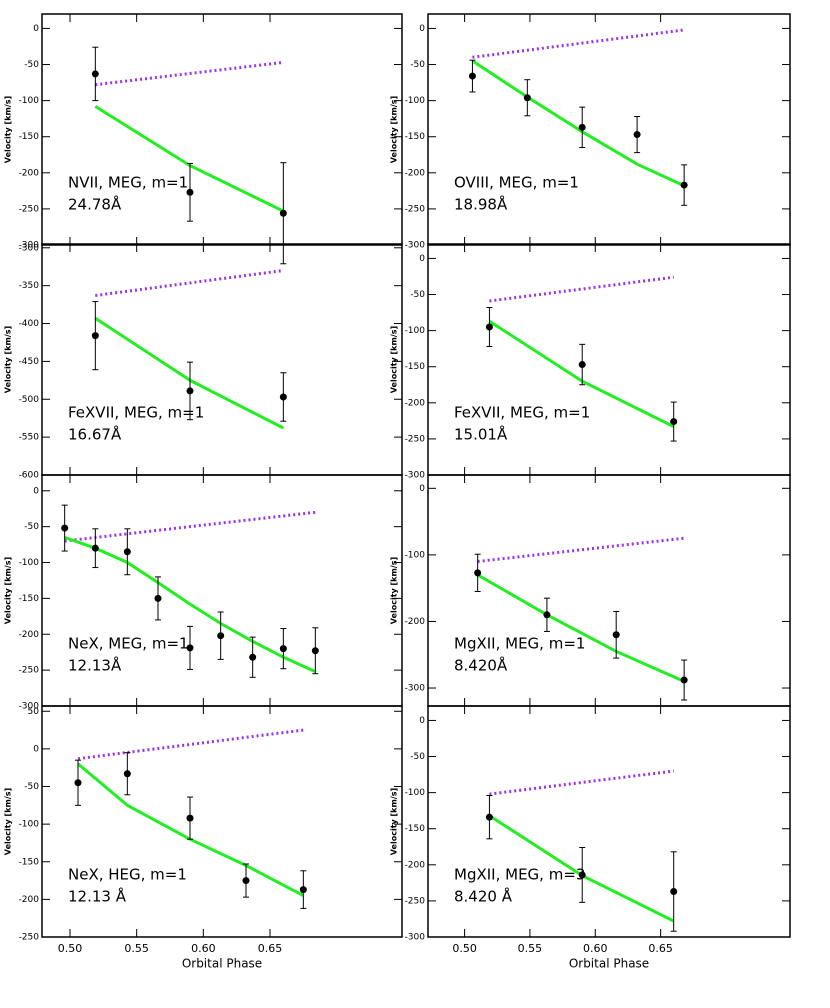 The width and height of the screenshot is (830, 1008). Describe the element at coordinates (516, 183) in the screenshot. I see `panel-annotation: OVIII, MEG, m=1` at that location.